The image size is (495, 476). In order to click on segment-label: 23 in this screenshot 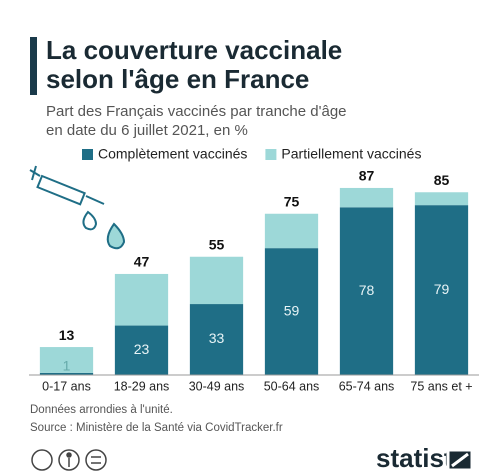, I will do `click(142, 349)`.